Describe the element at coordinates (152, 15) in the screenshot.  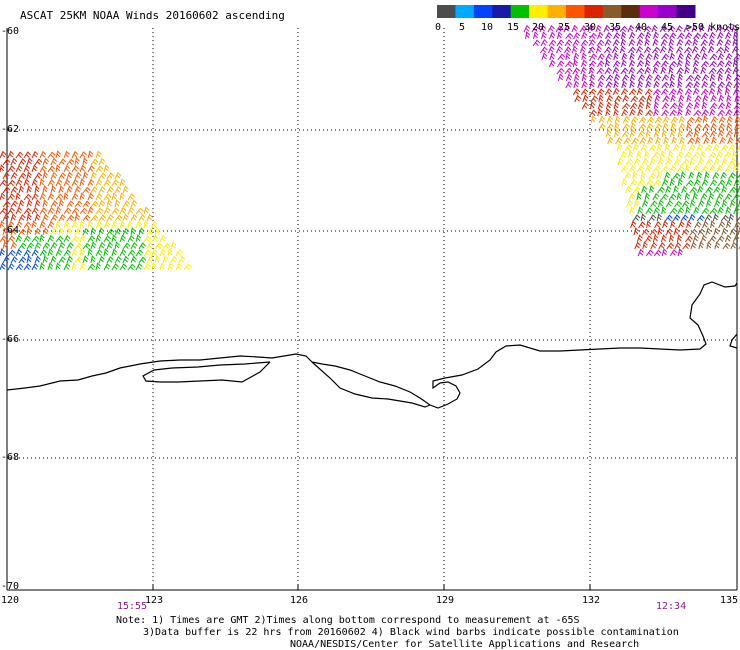
I see `map-title: ASCAT 25KM NOAA Winds 20160602 ascending` at that location.